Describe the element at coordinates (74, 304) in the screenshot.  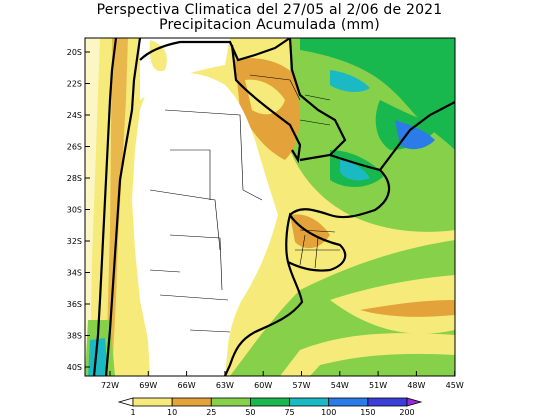
I see `lat-tick-label: 36S` at that location.